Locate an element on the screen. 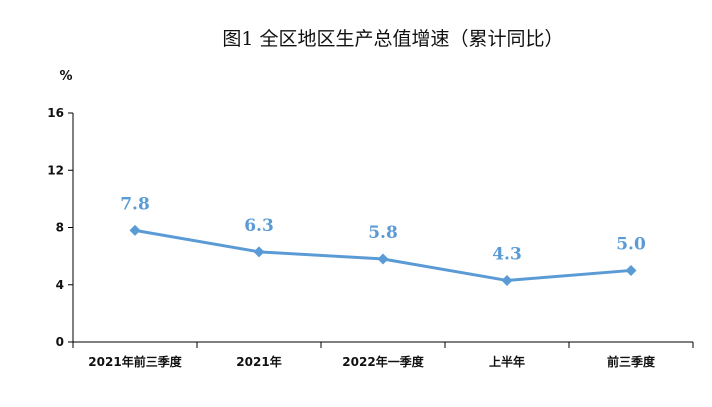 The image size is (712, 407). series-group is located at coordinates (383, 255).